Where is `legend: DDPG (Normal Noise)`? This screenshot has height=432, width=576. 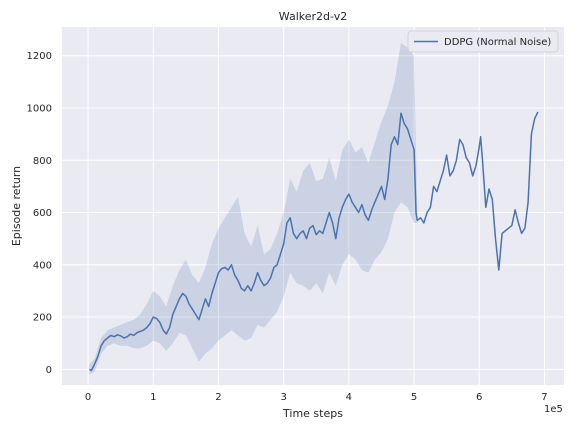
legend: DDPG (Normal Noise) is located at coordinates (483, 41).